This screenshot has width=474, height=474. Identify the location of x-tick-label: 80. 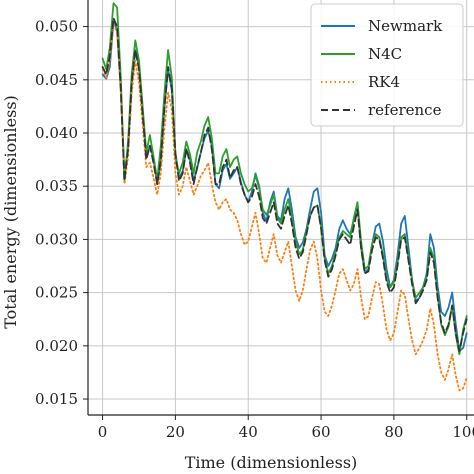
(393, 432).